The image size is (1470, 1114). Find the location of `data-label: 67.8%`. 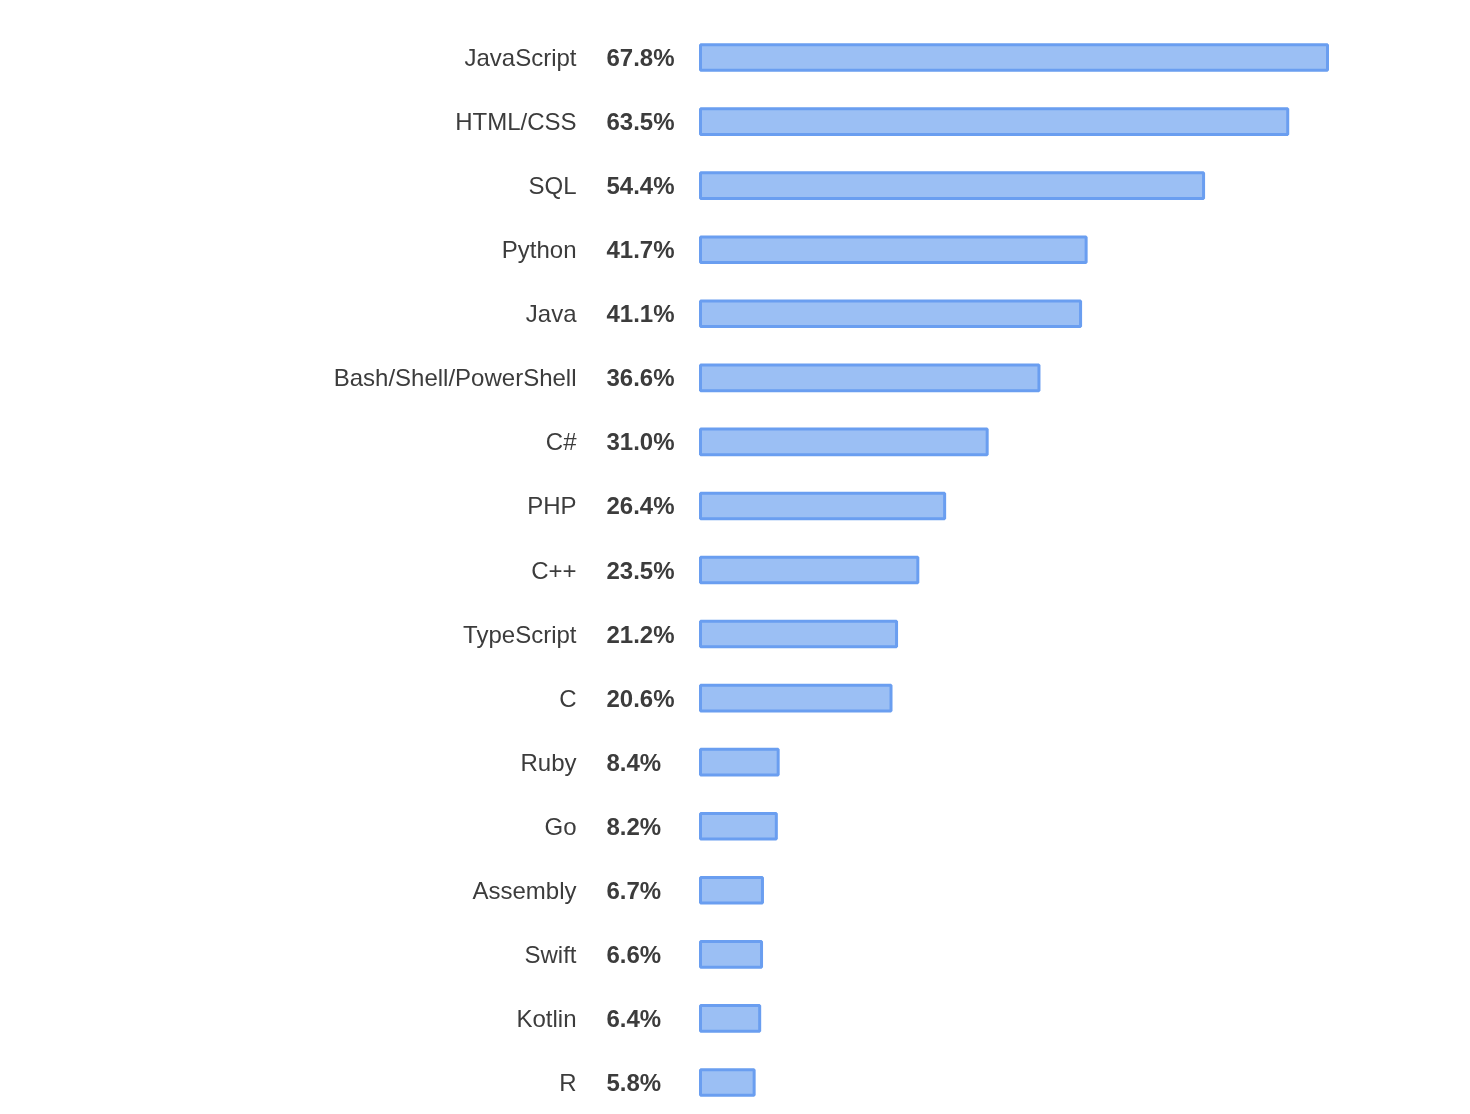

data-label: 67.8% is located at coordinates (640, 58).